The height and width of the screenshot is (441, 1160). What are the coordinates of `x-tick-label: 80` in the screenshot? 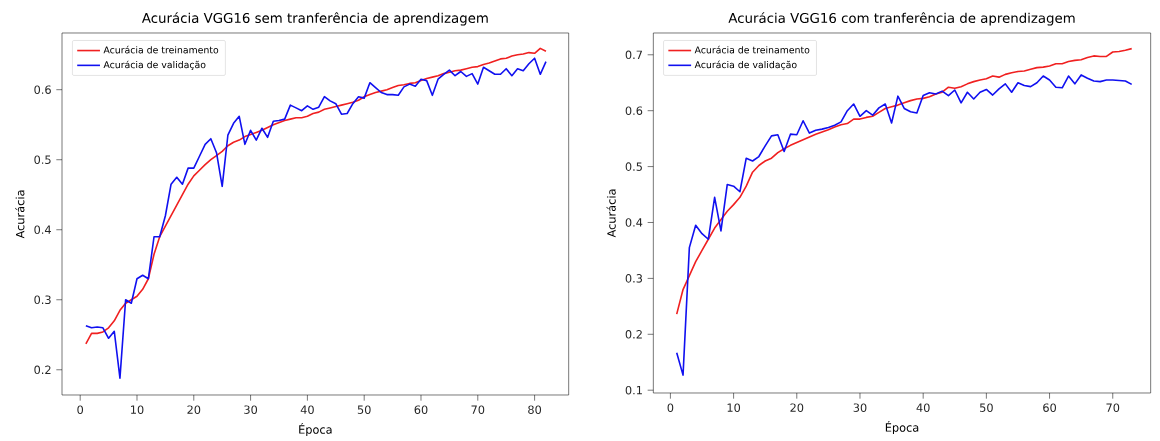 It's located at (535, 409).